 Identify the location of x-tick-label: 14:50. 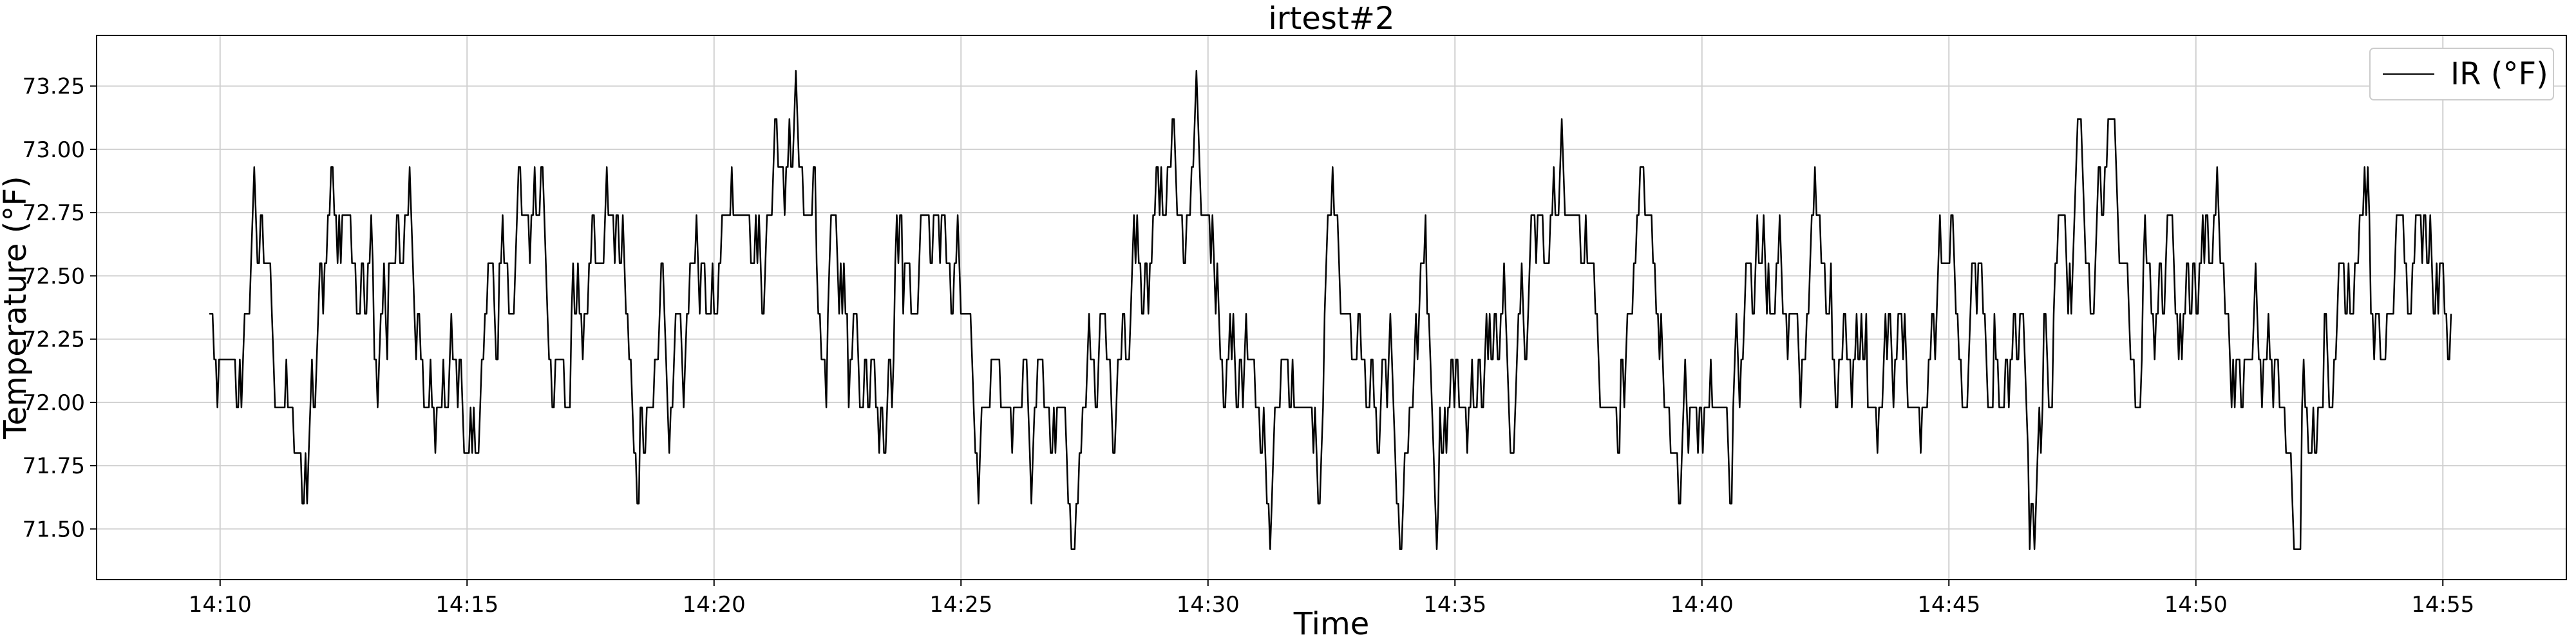
(2196, 605).